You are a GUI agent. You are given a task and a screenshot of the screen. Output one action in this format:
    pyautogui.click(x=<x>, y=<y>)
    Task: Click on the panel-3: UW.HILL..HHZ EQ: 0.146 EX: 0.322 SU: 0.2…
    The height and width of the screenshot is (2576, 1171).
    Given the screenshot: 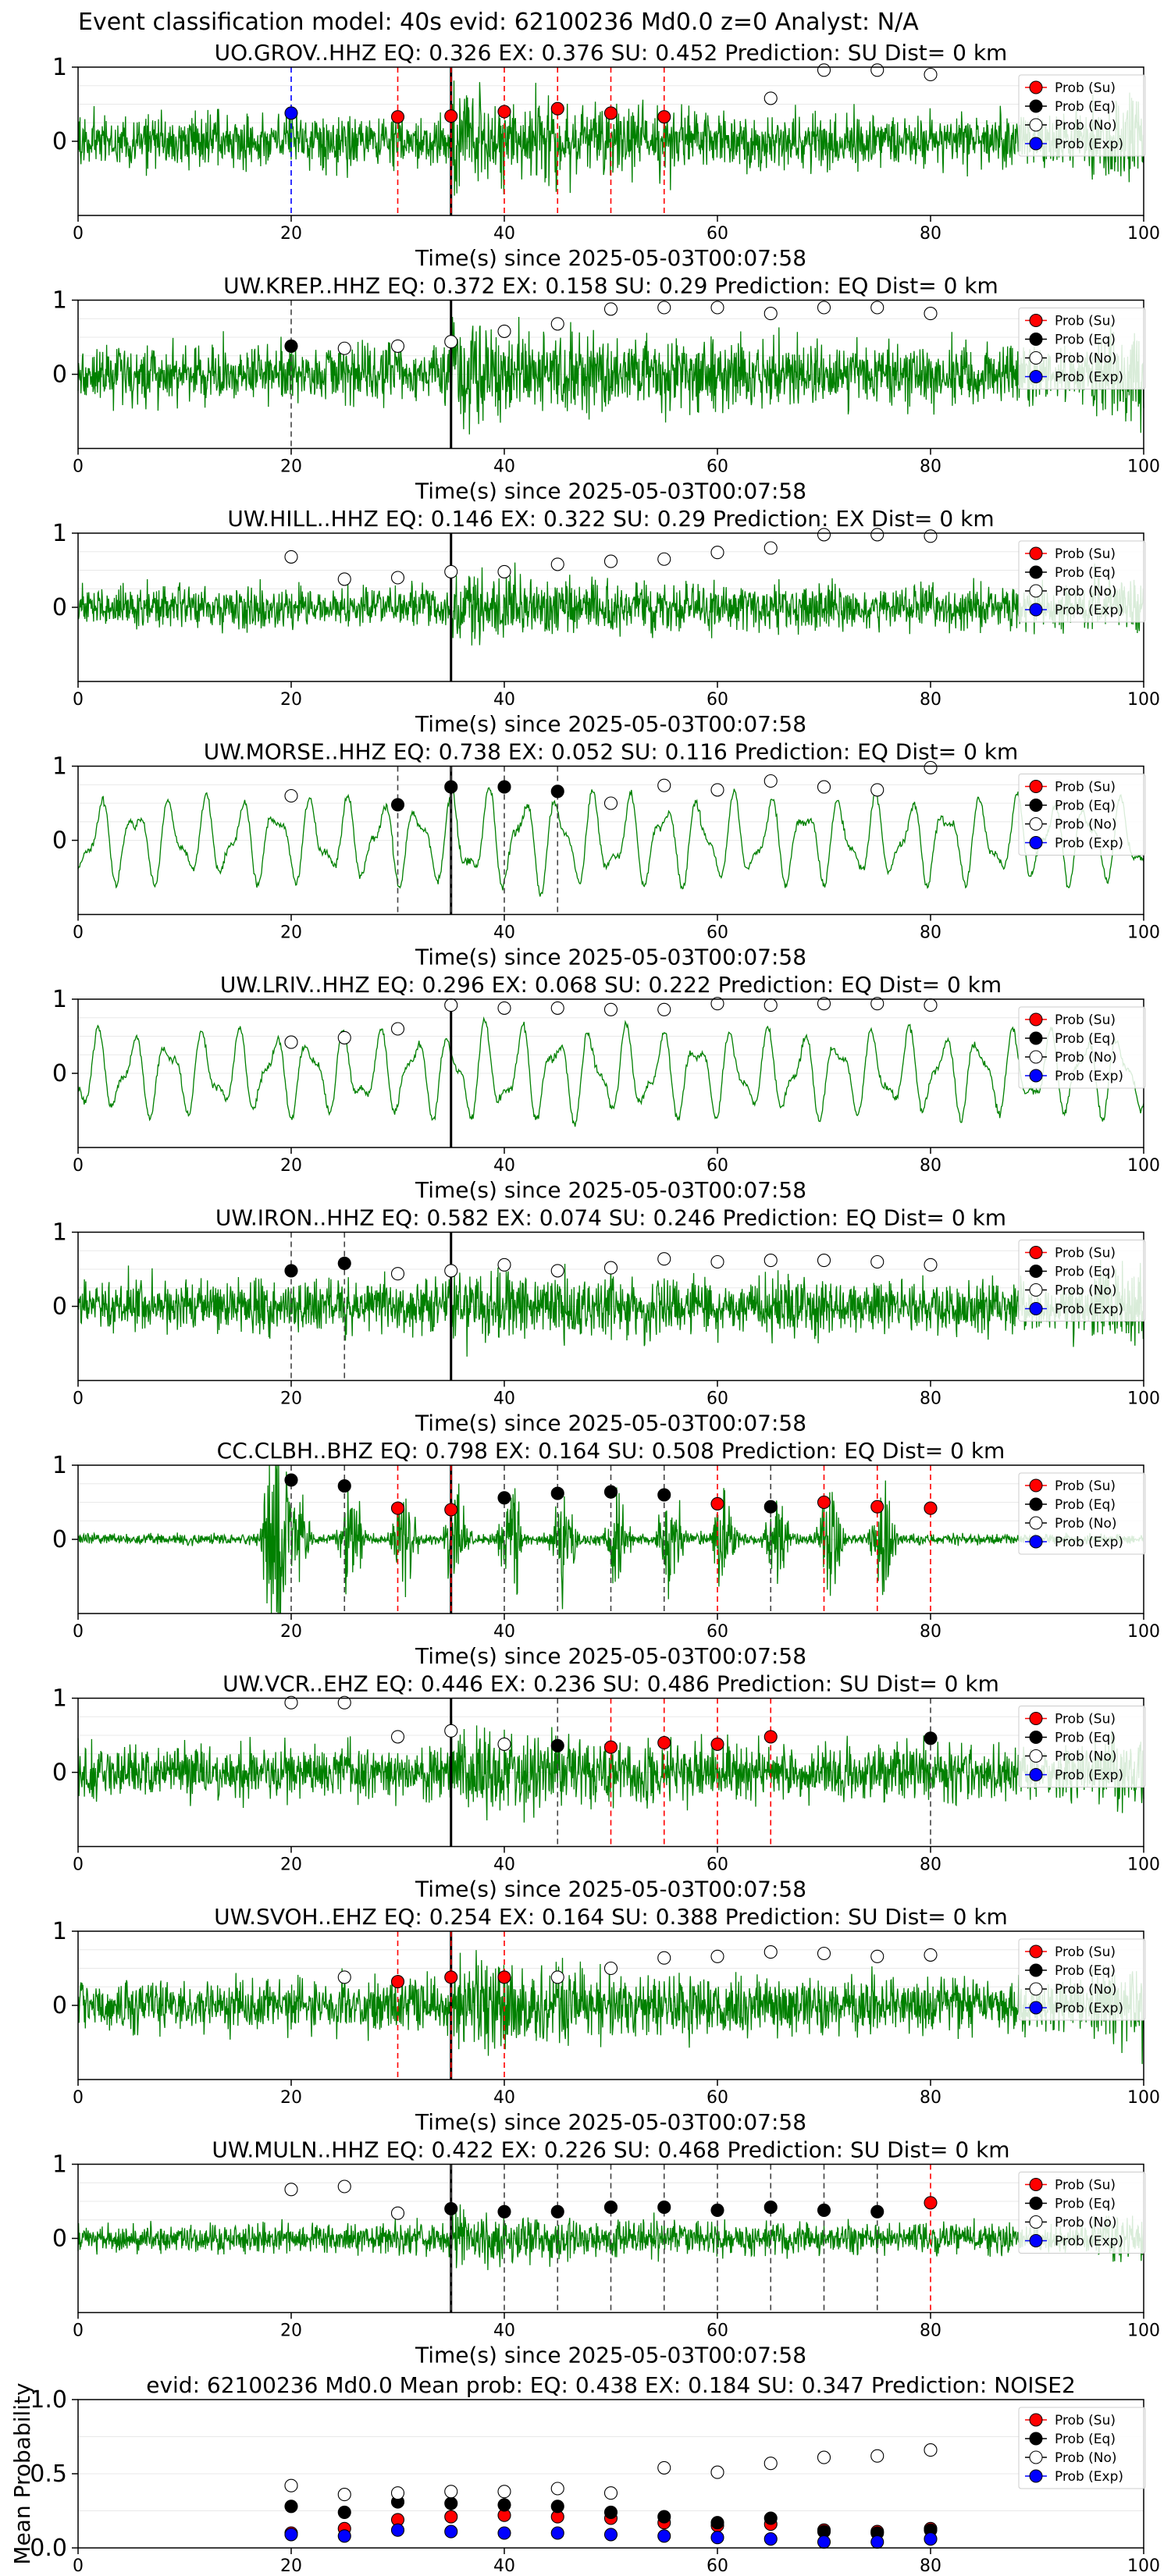 What is the action you would take?
    pyautogui.click(x=606, y=621)
    